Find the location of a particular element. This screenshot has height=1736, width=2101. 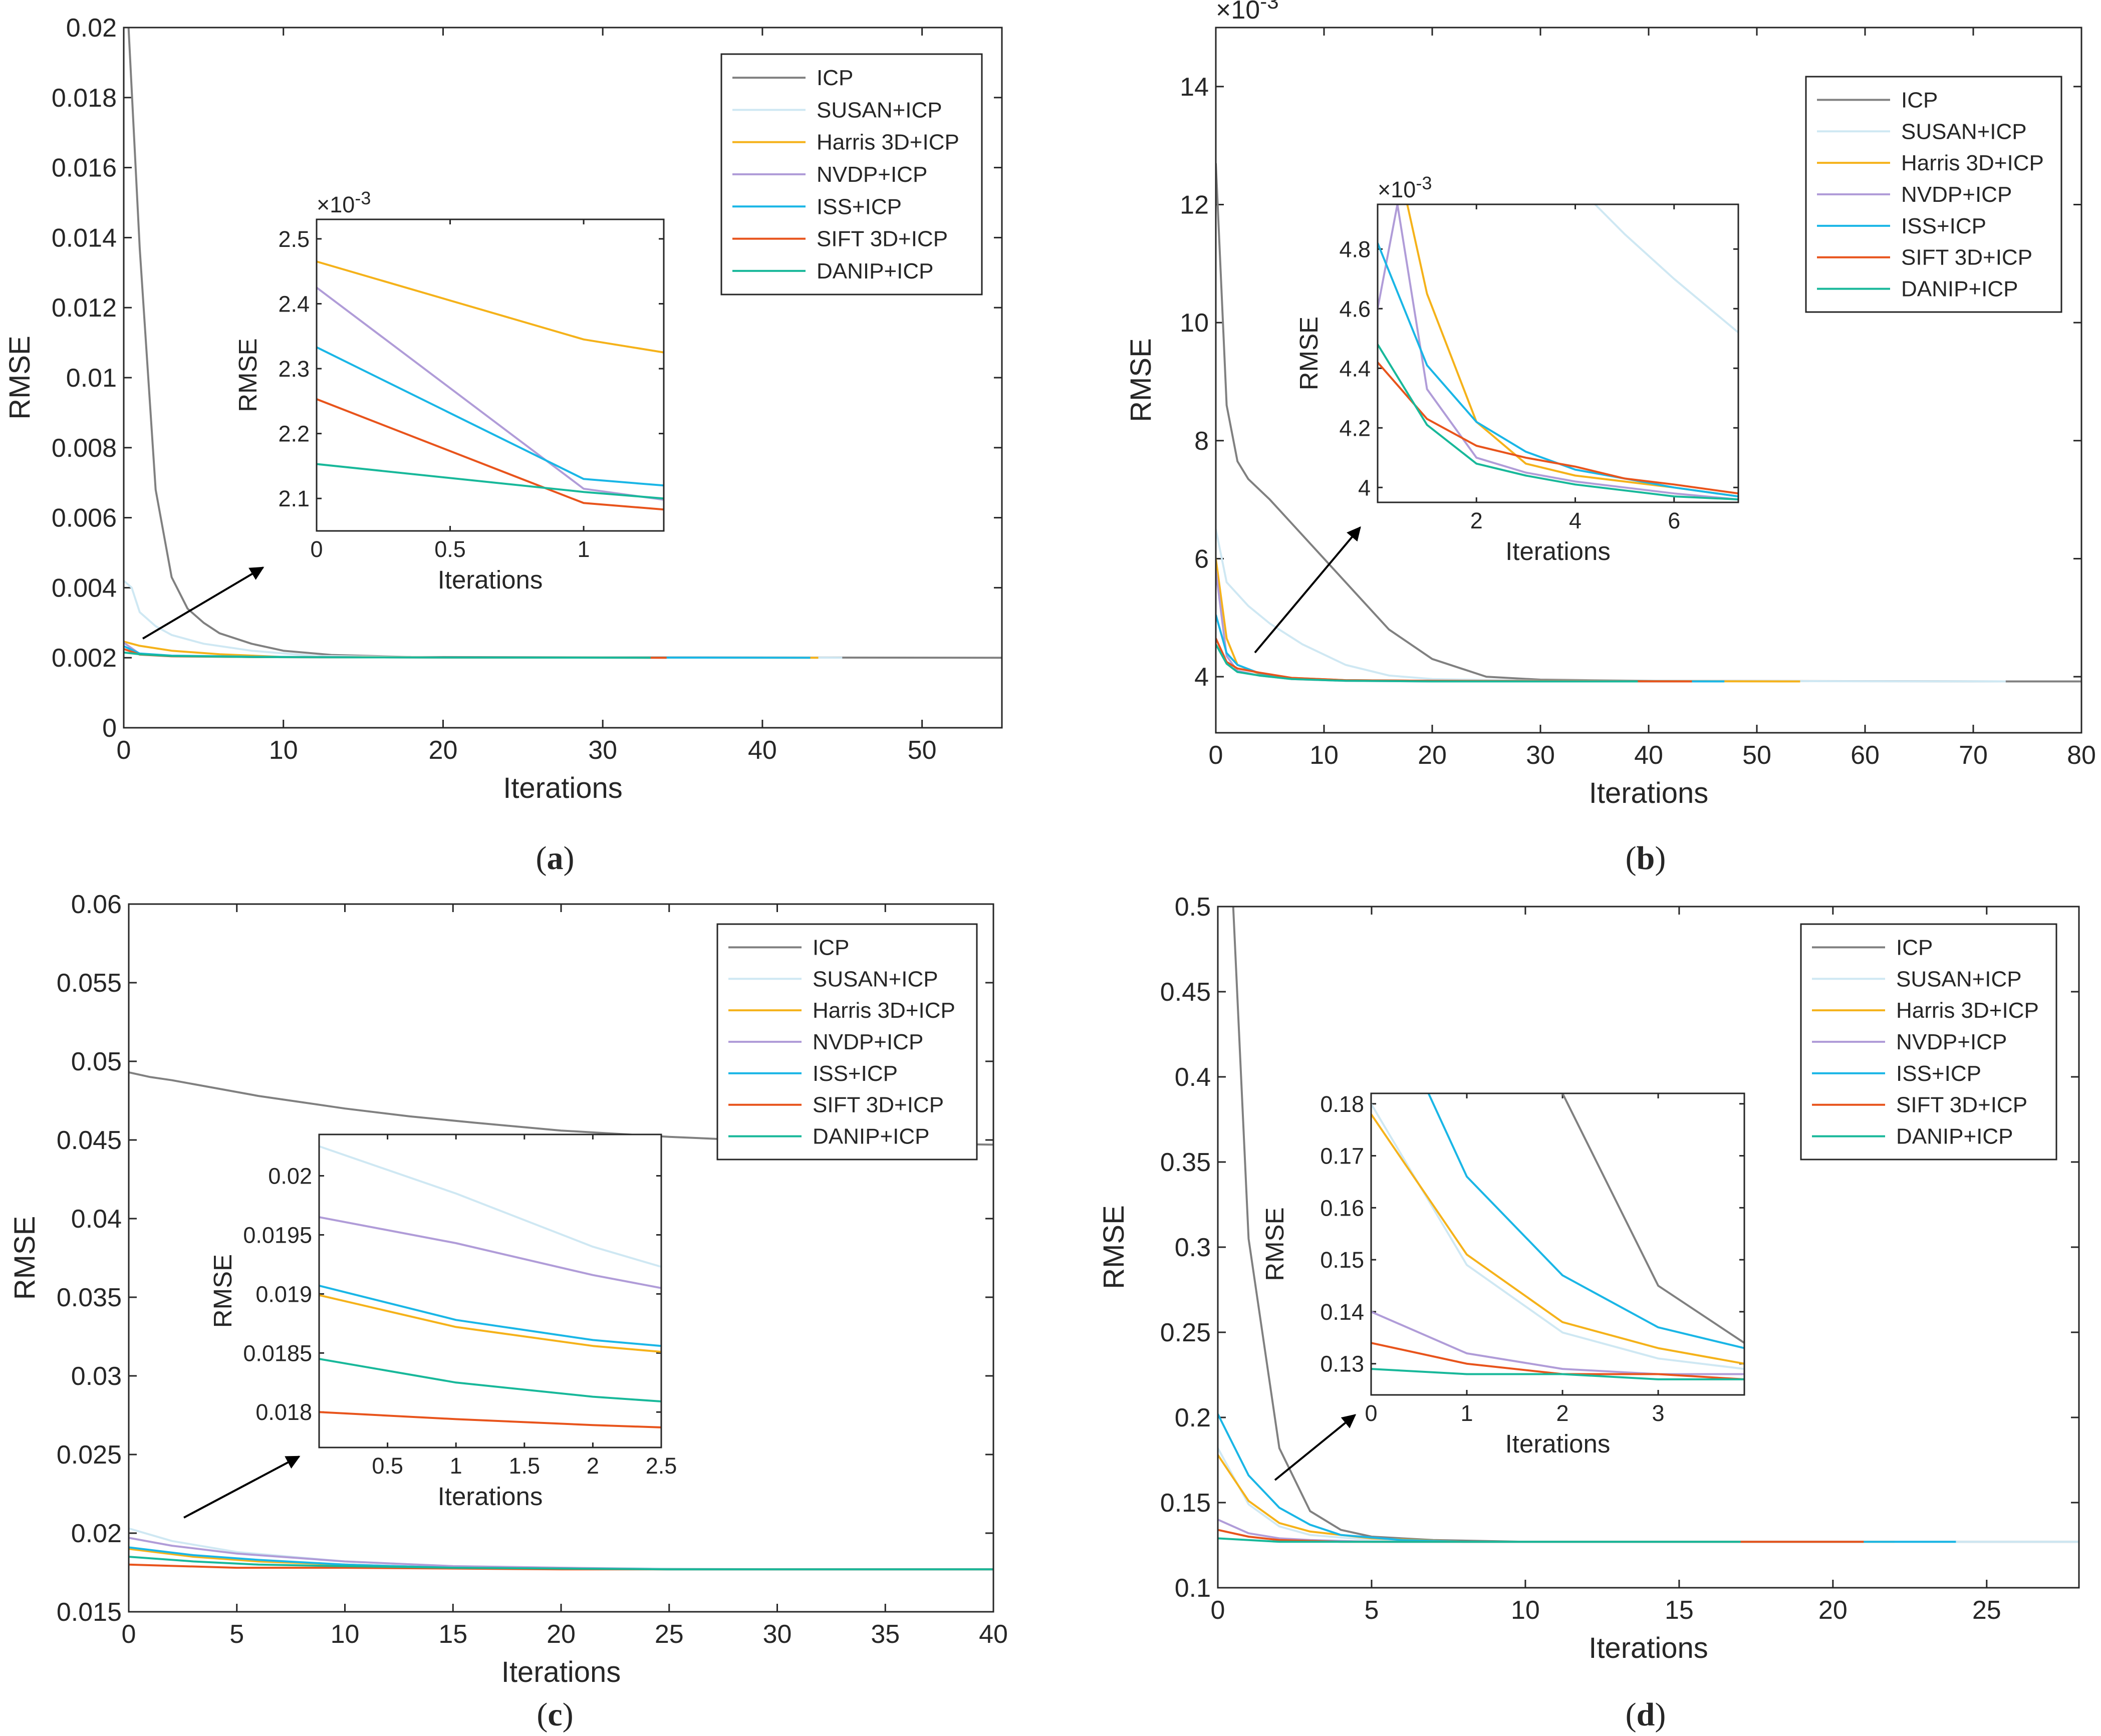

panel-c-inset-ytick-label: 0.0185 is located at coordinates (277, 1353).